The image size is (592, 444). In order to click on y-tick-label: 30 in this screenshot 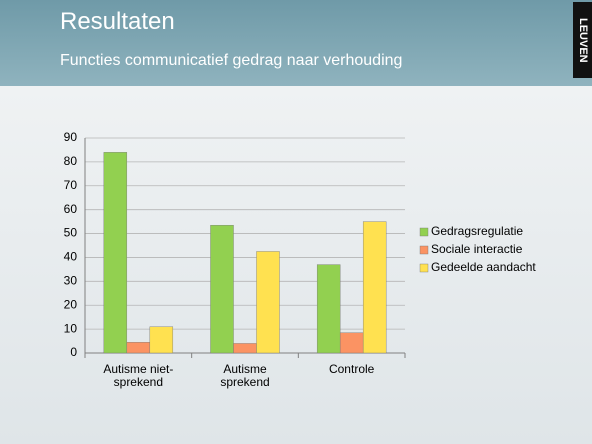, I will do `click(71, 281)`.